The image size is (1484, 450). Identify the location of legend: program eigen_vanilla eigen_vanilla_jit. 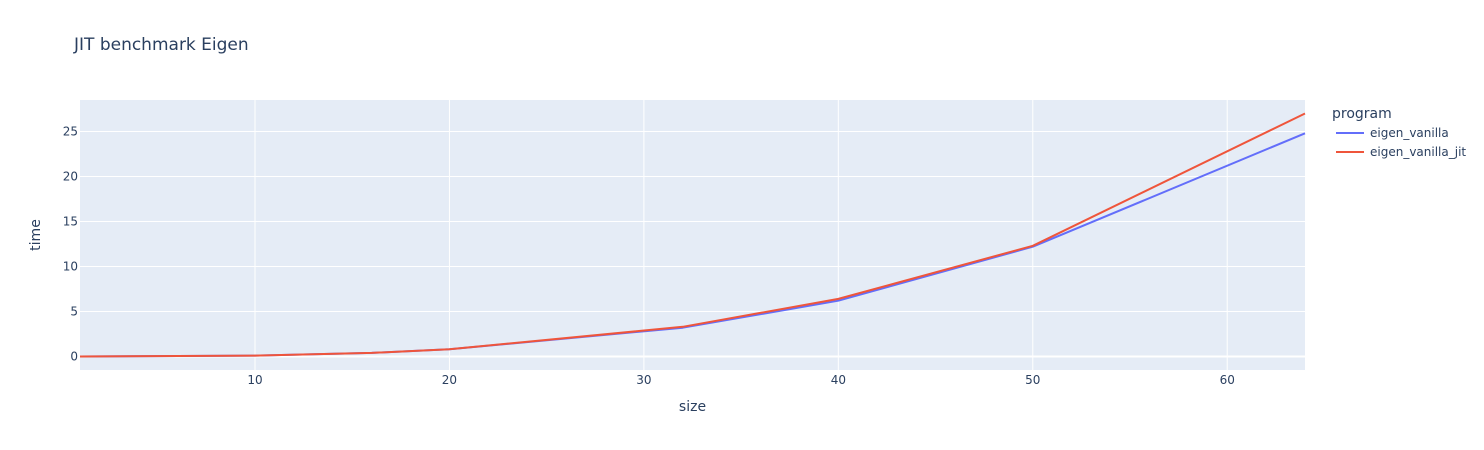
(1399, 132).